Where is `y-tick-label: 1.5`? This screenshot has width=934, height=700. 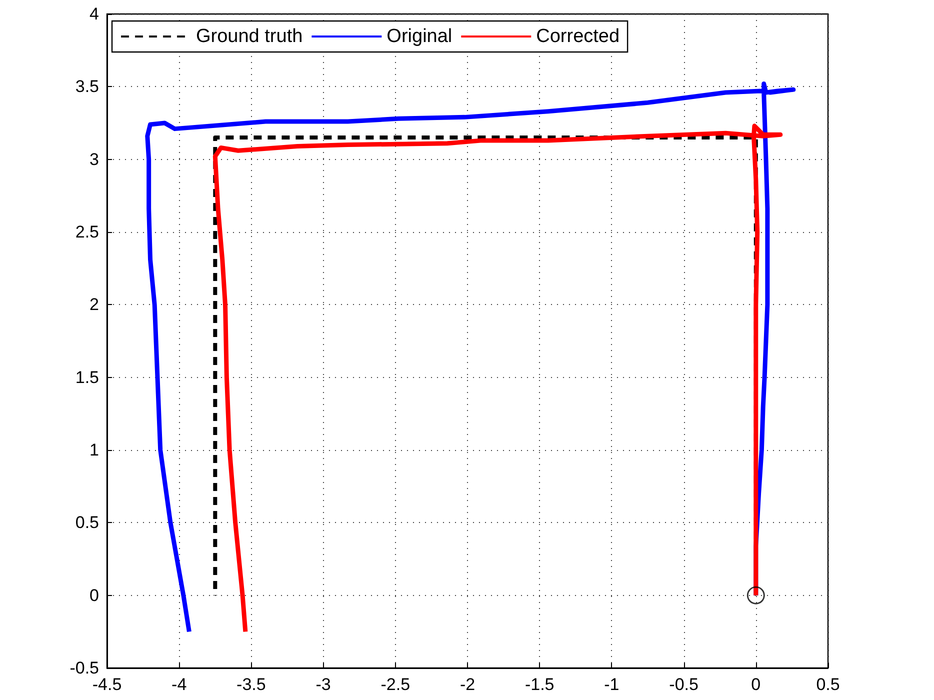
y-tick-label: 1.5 is located at coordinates (87, 377).